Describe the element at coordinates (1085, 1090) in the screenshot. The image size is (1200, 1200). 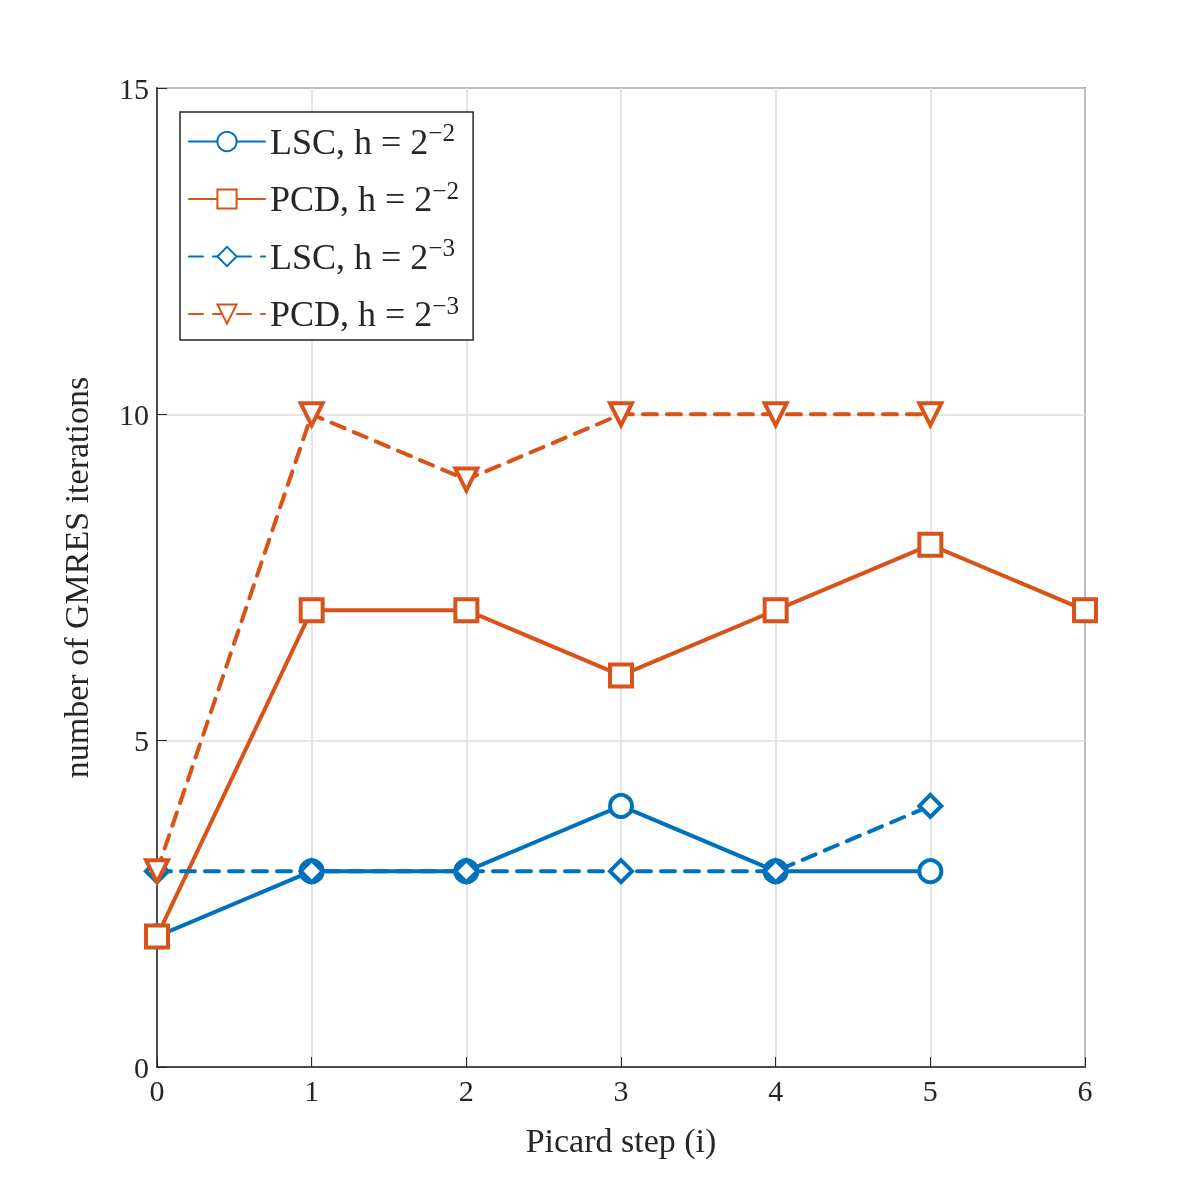
I see `x-tick-label: 6` at that location.